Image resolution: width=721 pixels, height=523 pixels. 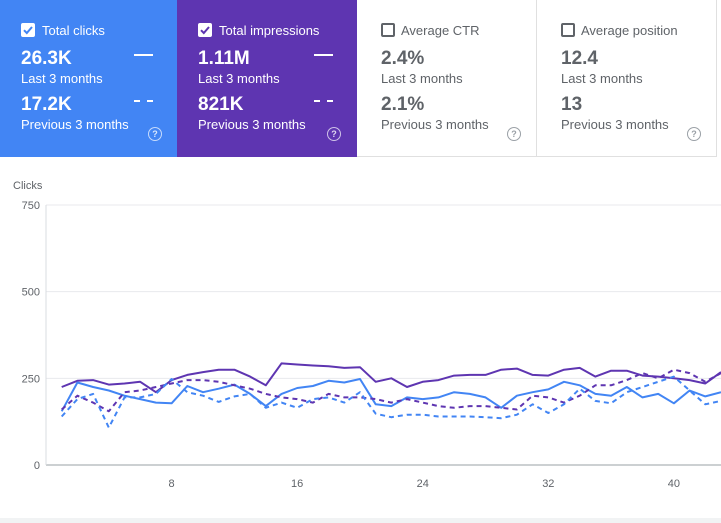 What do you see at coordinates (224, 58) in the screenshot?
I see `metric-current-value: 1.11M` at bounding box center [224, 58].